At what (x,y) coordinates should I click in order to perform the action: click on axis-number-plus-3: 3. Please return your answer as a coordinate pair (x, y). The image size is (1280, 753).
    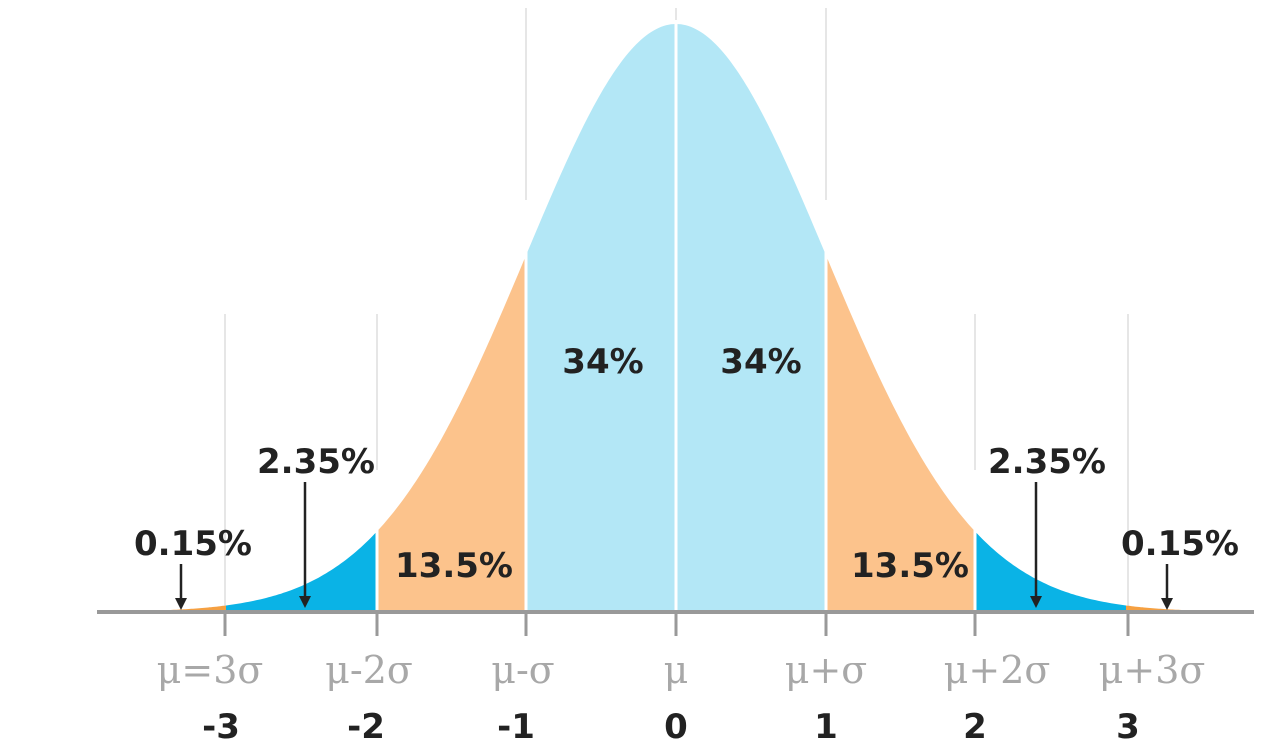
    Looking at the image, I should click on (1128, 727).